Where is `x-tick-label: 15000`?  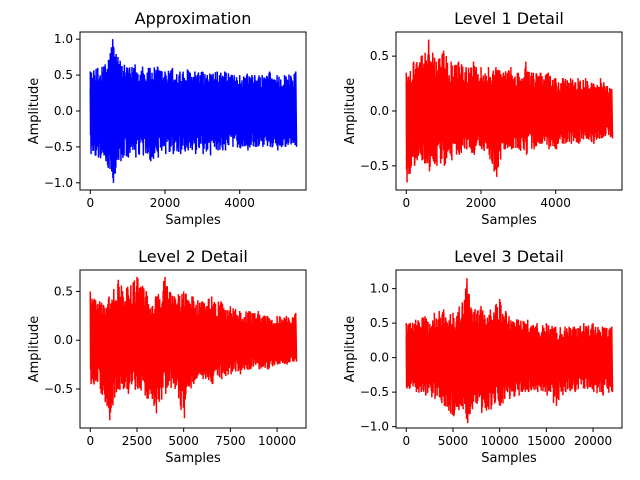
x-tick-label: 15000 is located at coordinates (546, 441).